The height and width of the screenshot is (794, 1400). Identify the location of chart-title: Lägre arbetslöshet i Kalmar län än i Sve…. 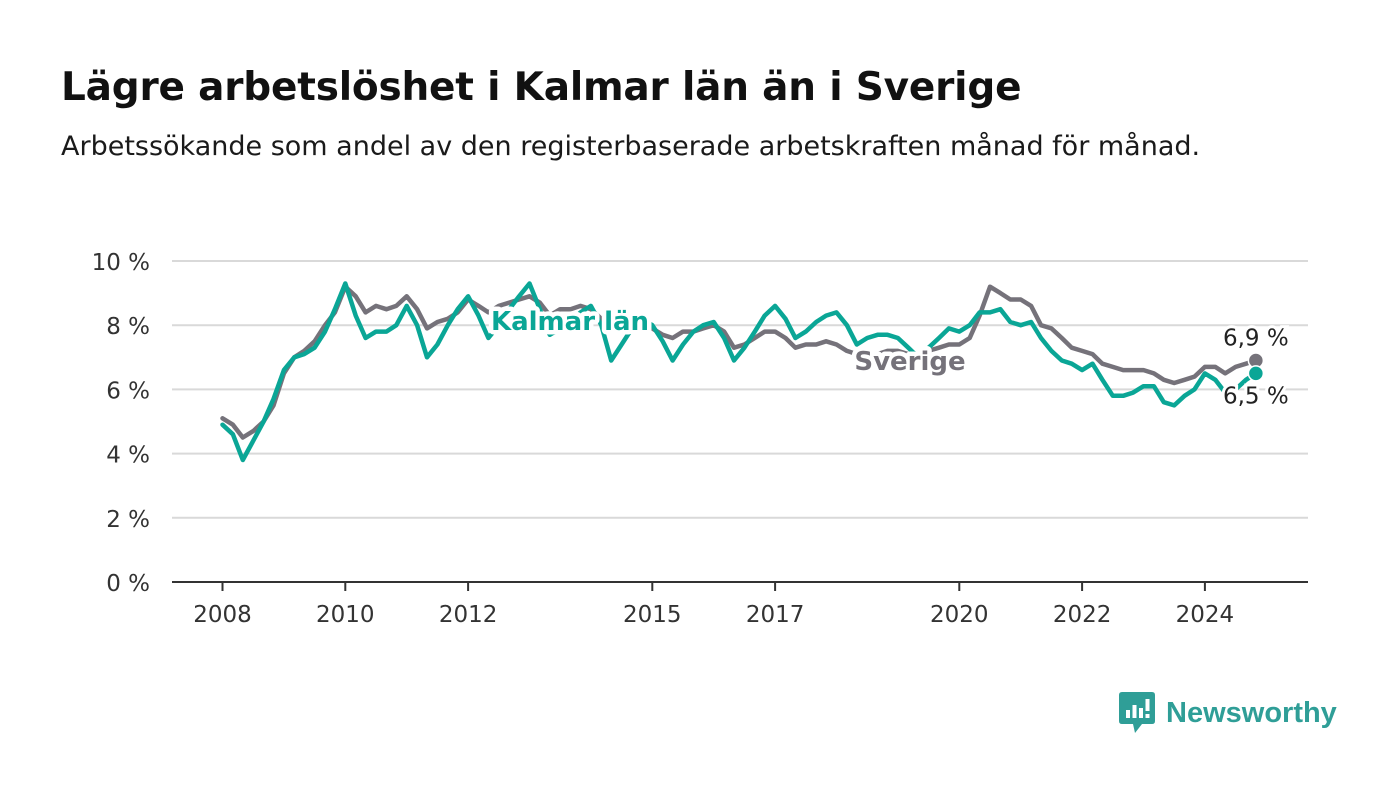
(541, 87).